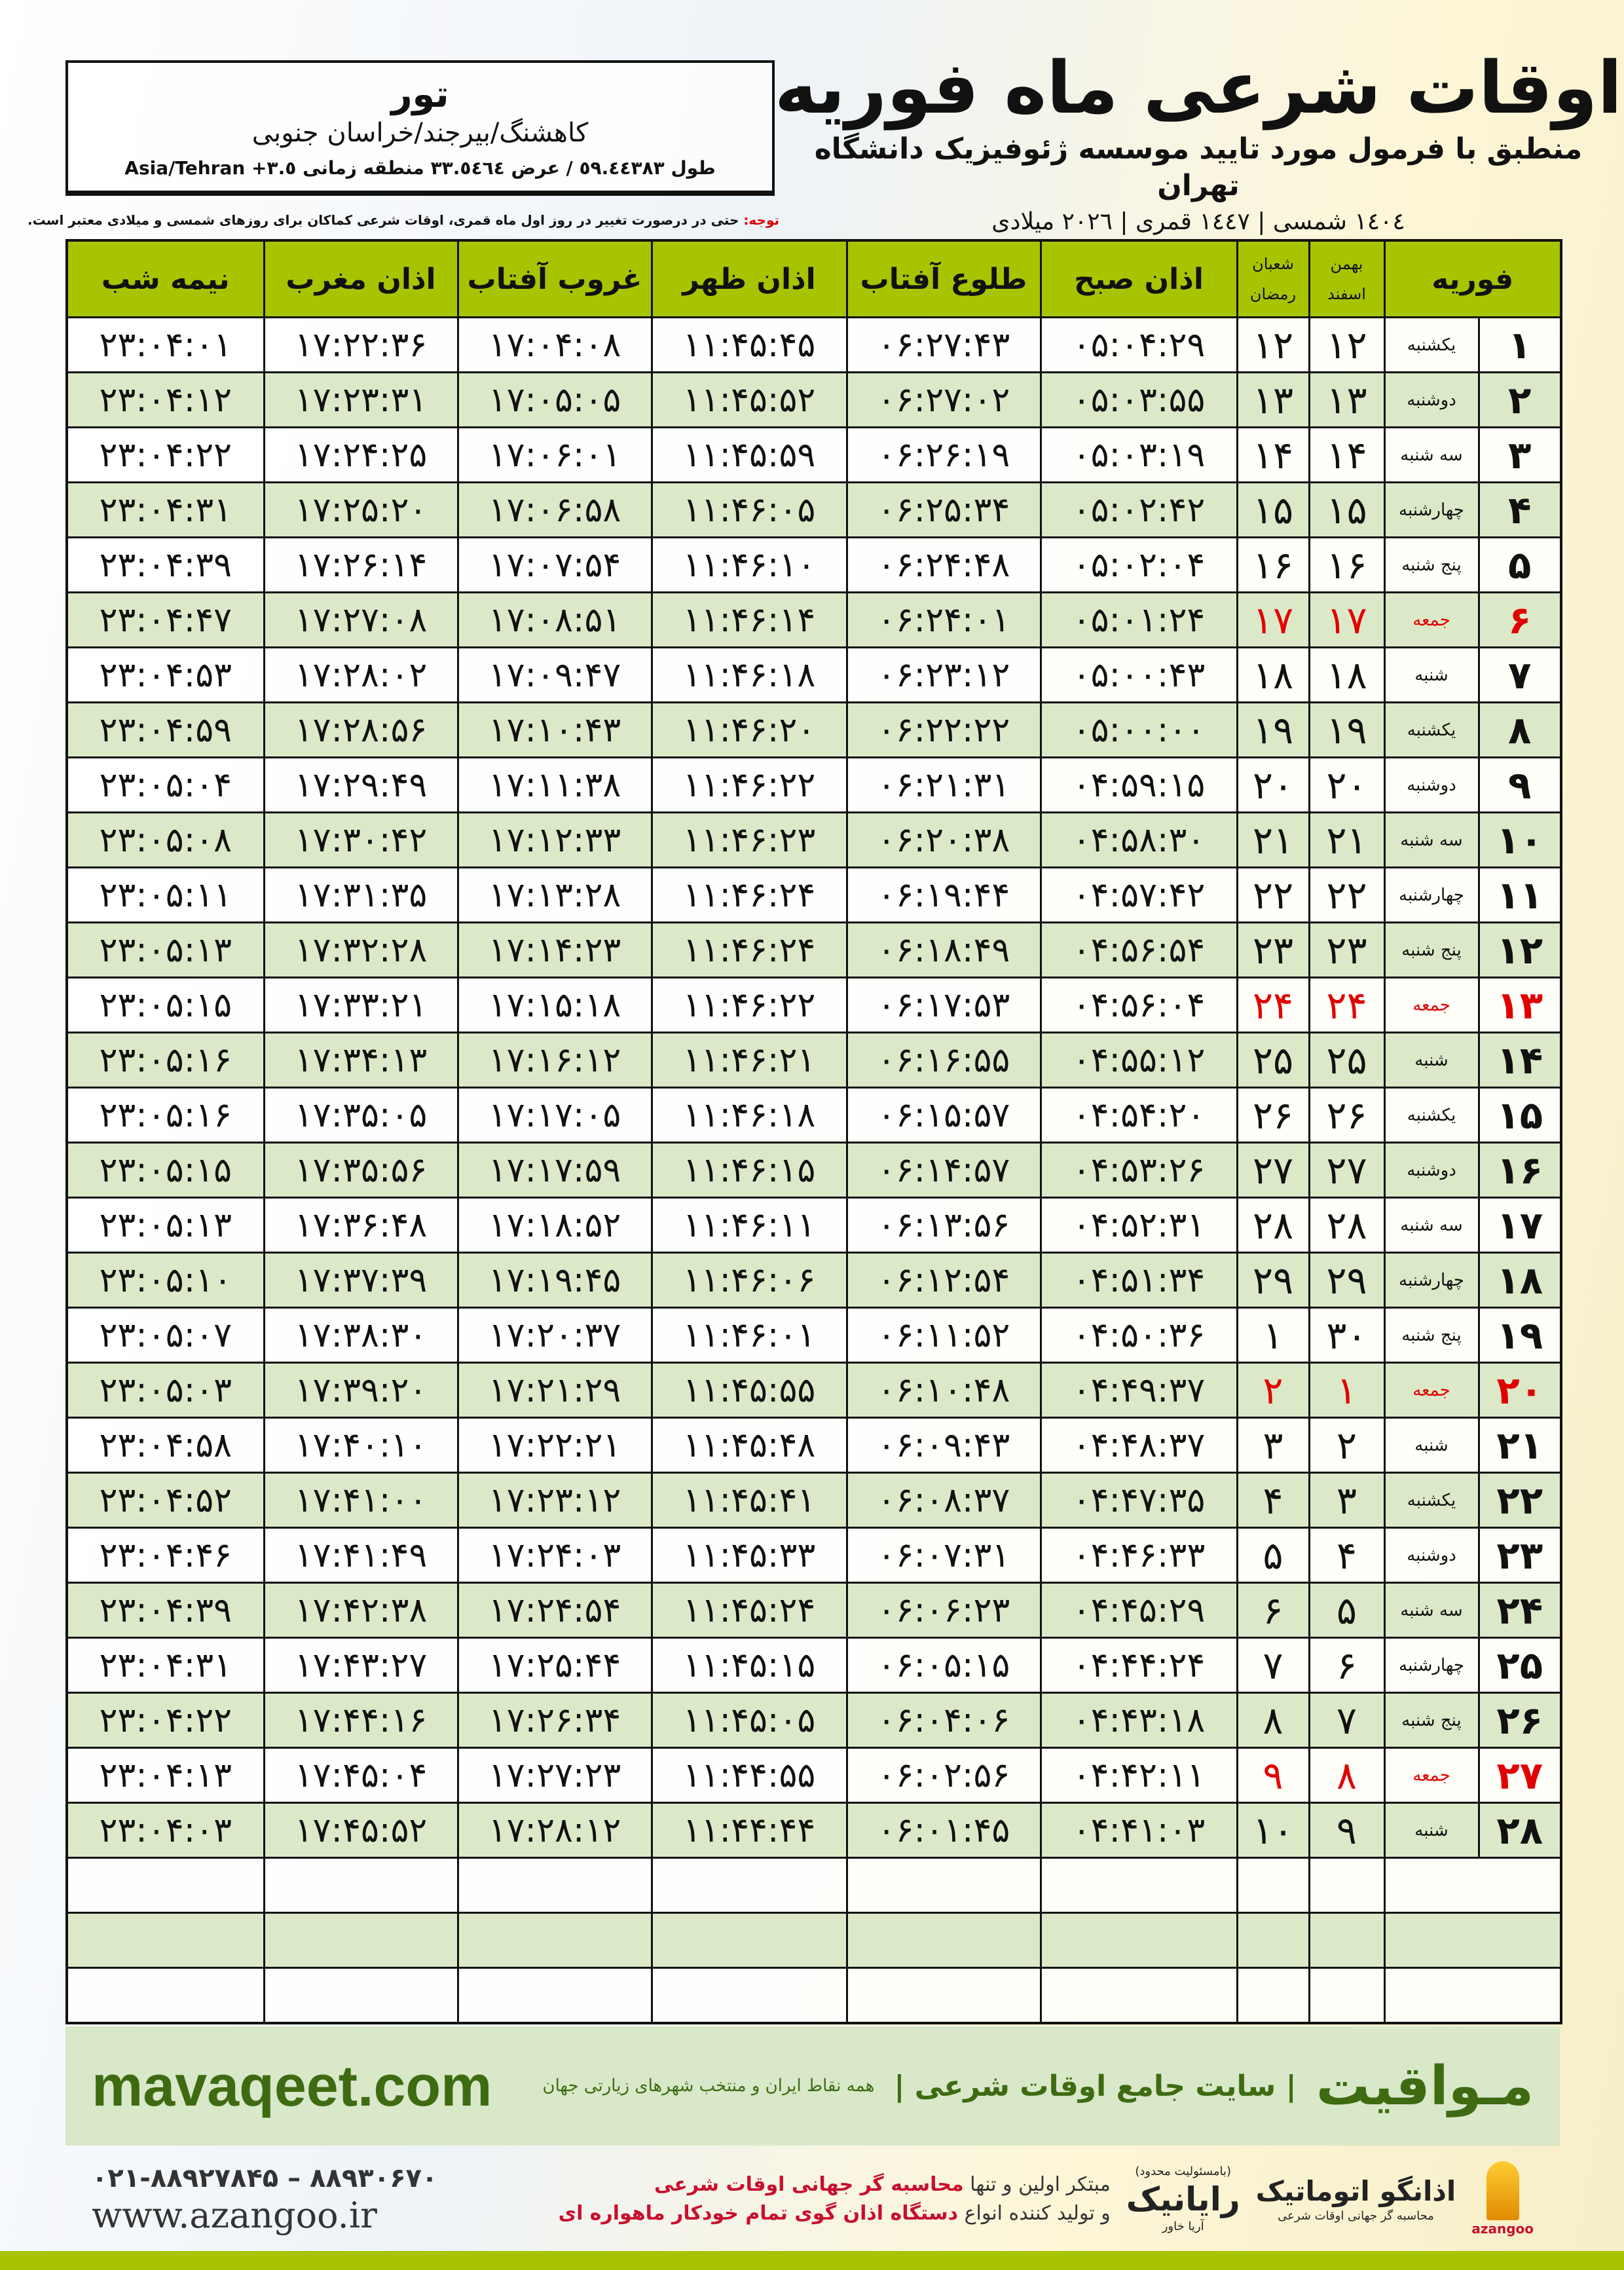 The height and width of the screenshot is (2270, 1624). Describe the element at coordinates (1273, 278) in the screenshot. I see `header-lunar: شعبان رمضان` at that location.